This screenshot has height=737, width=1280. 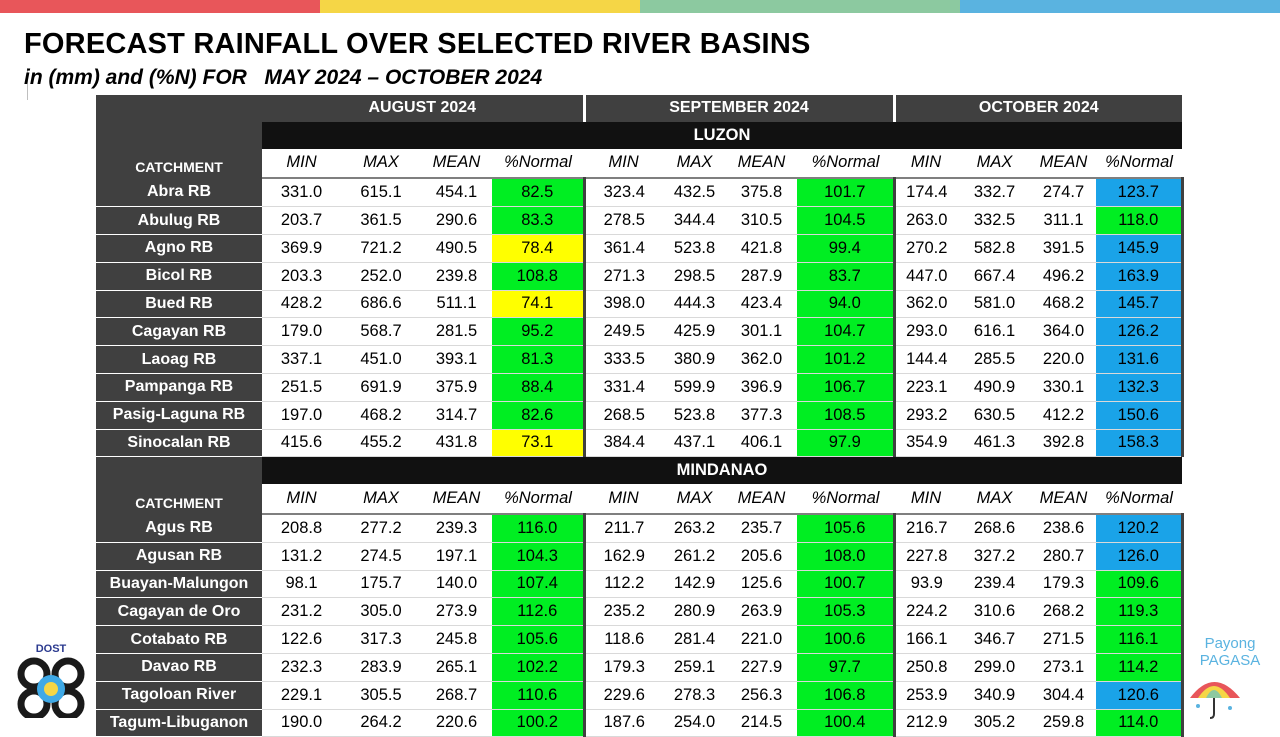 What do you see at coordinates (301, 723) in the screenshot?
I see `rainfall-value-cell: 190.0` at bounding box center [301, 723].